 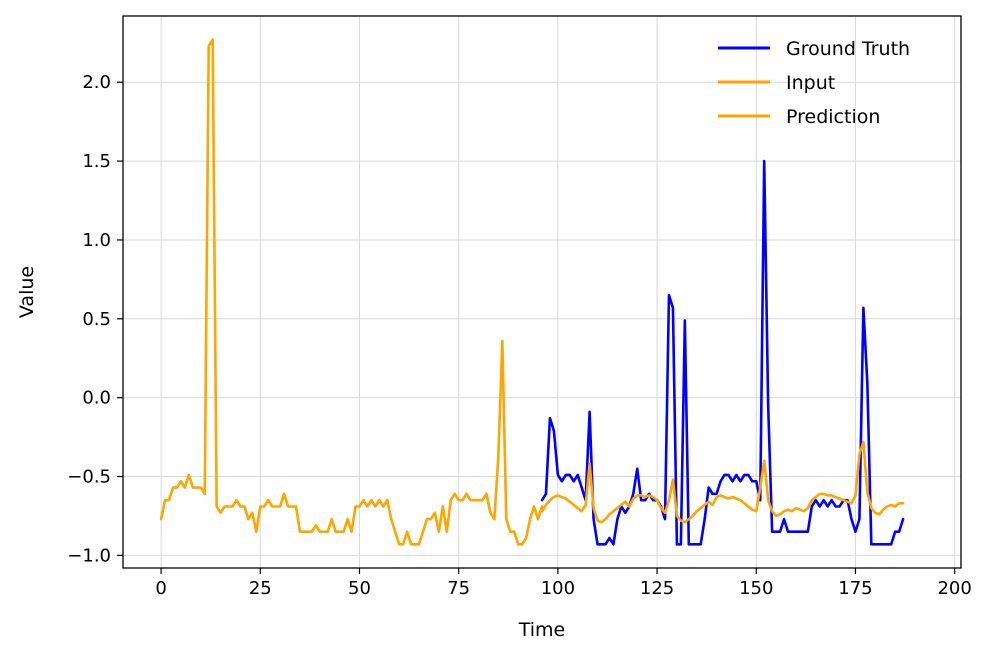 I want to click on legend-label-ground-truth: Ground Truth, so click(x=848, y=49).